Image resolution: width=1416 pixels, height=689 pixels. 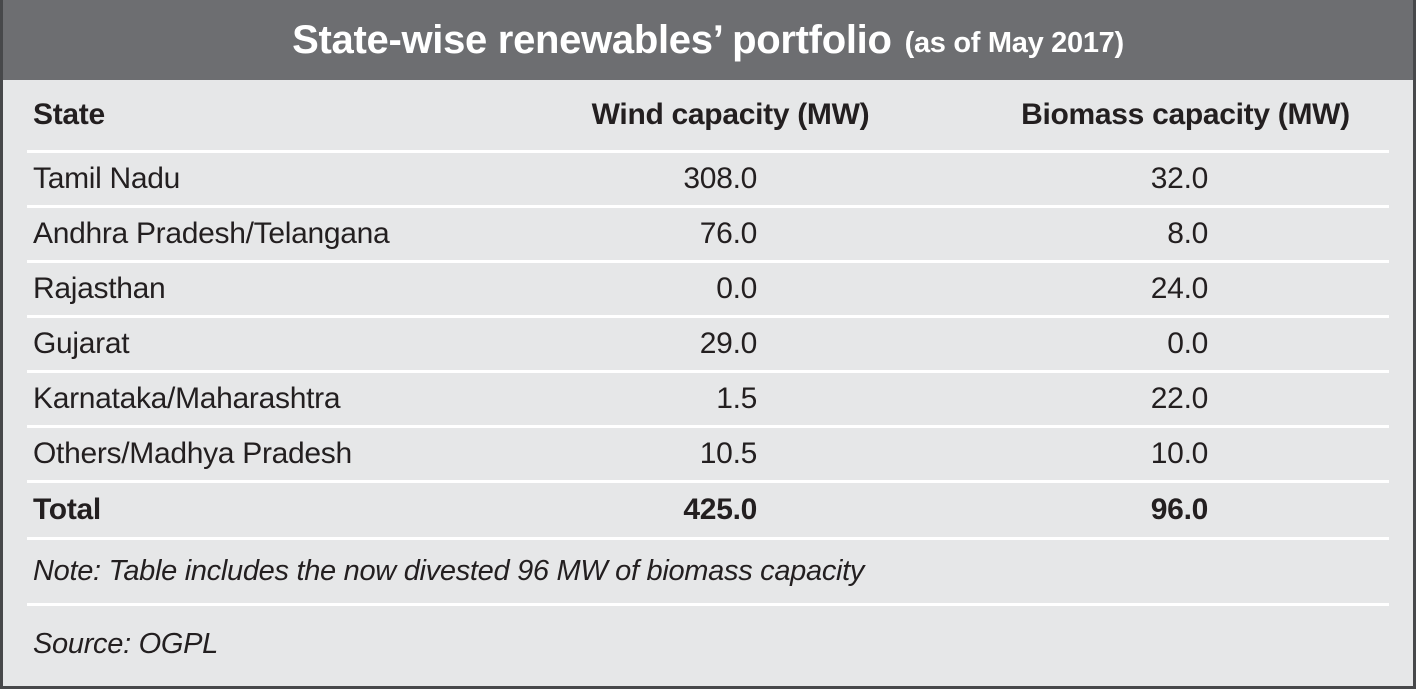 I want to click on column-header-wind-capacity: Wind capacity (MW), so click(x=730, y=114).